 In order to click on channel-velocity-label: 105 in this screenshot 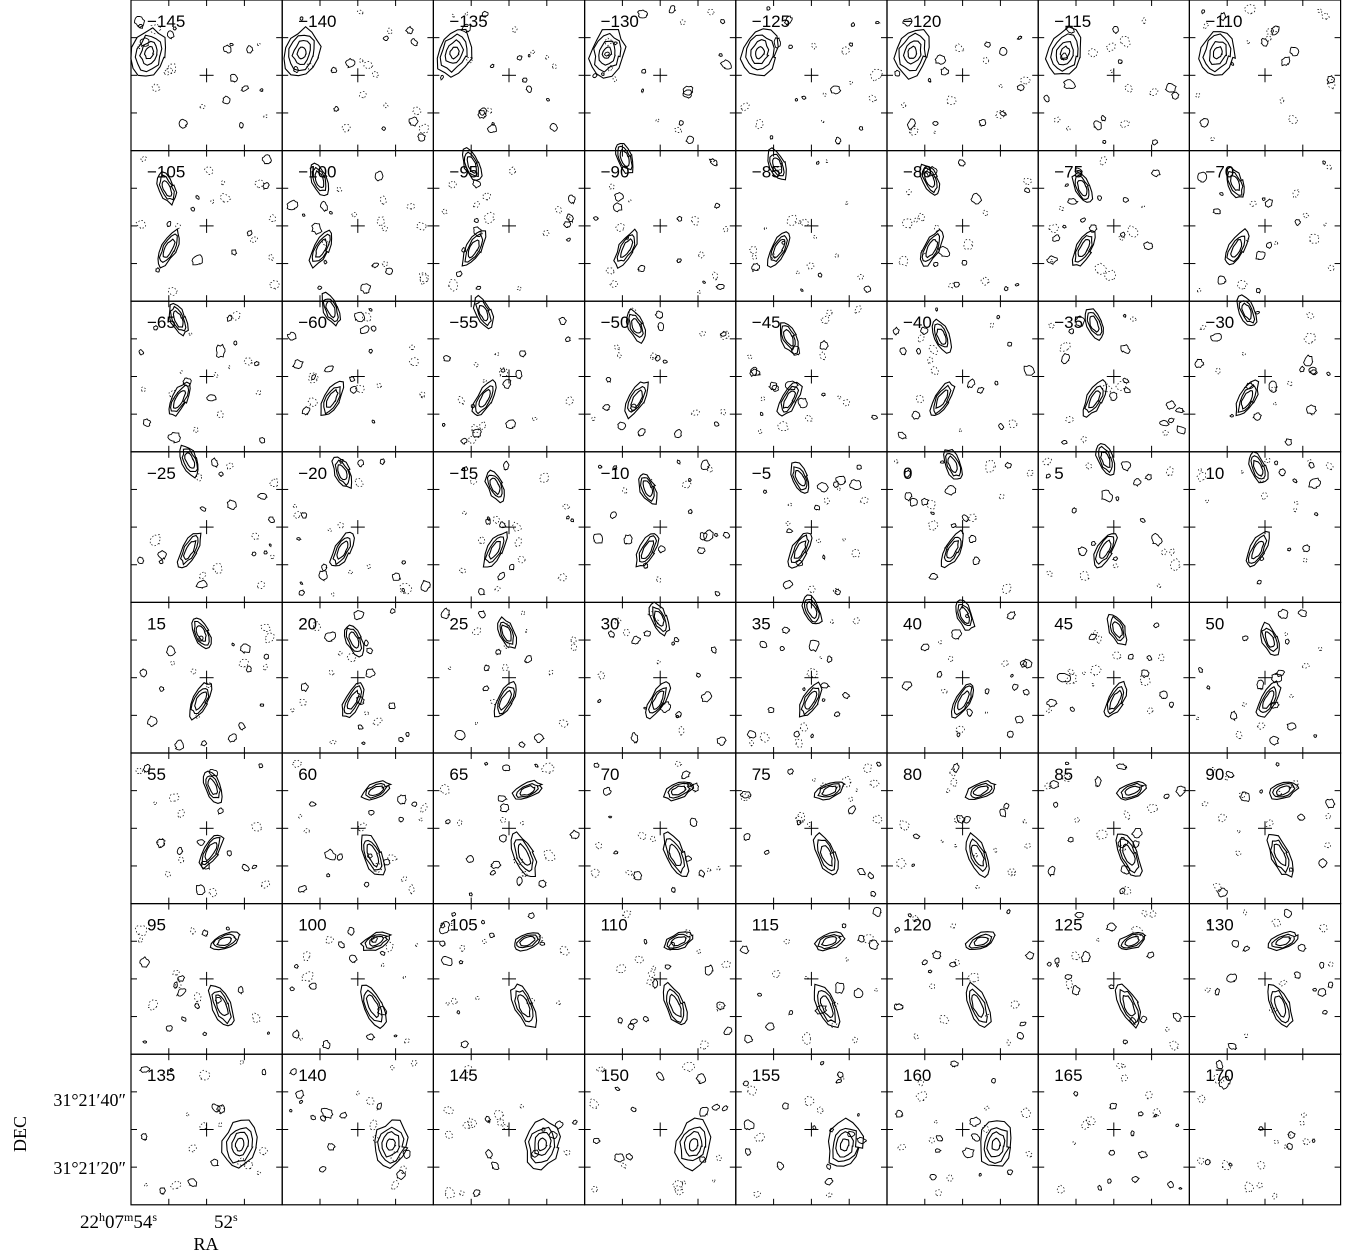, I will do `click(463, 925)`.